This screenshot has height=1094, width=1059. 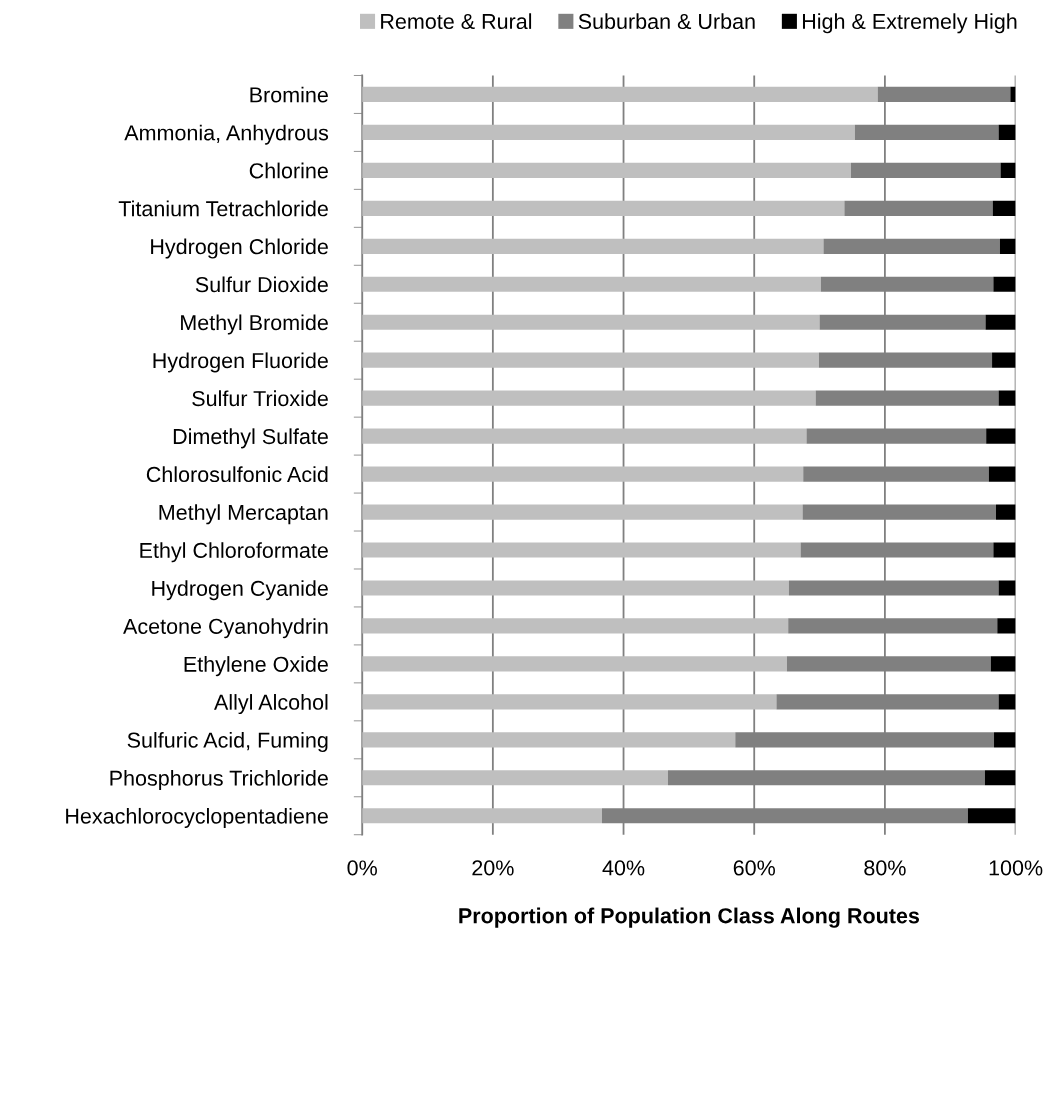 What do you see at coordinates (240, 362) in the screenshot?
I see `y-tick-label: Hydrogen Fluoride` at bounding box center [240, 362].